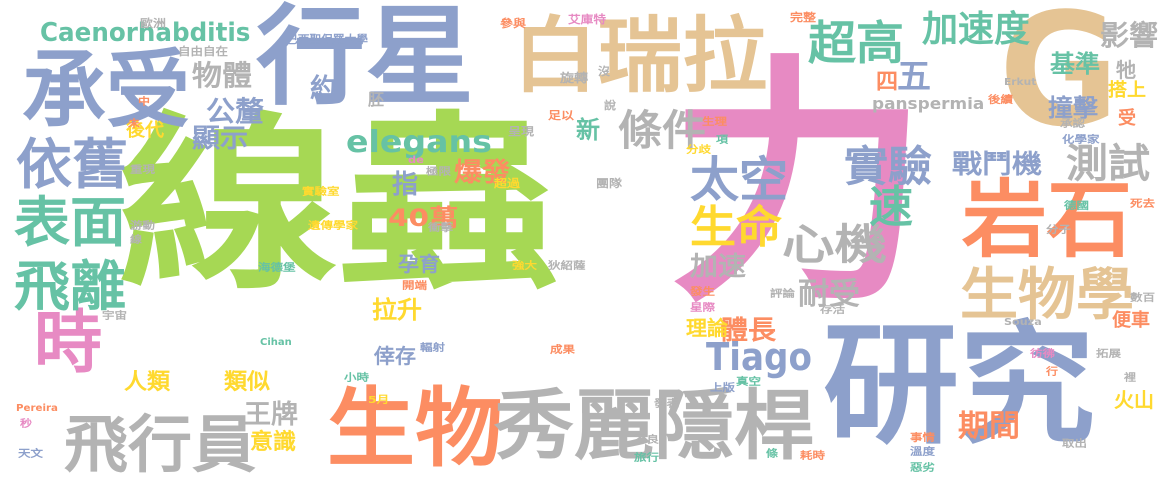  Describe the element at coordinates (376, 99) in the screenshot. I see `word-pei: 胚` at that location.